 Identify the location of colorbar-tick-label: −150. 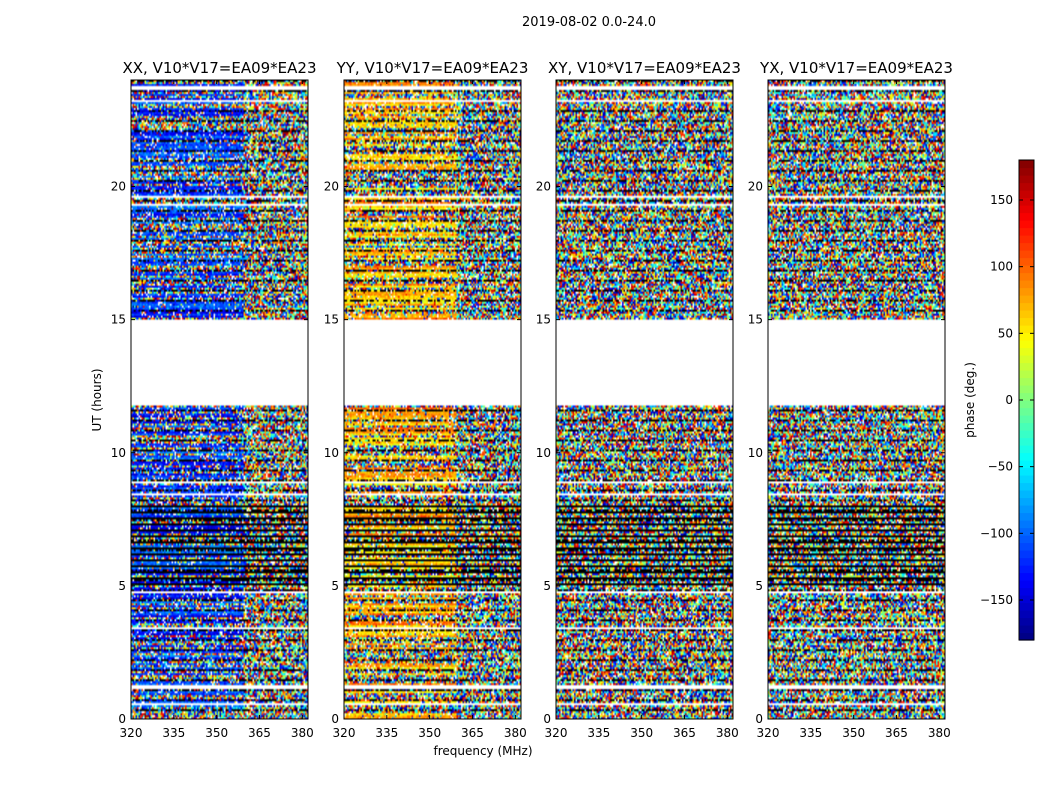
(996, 600).